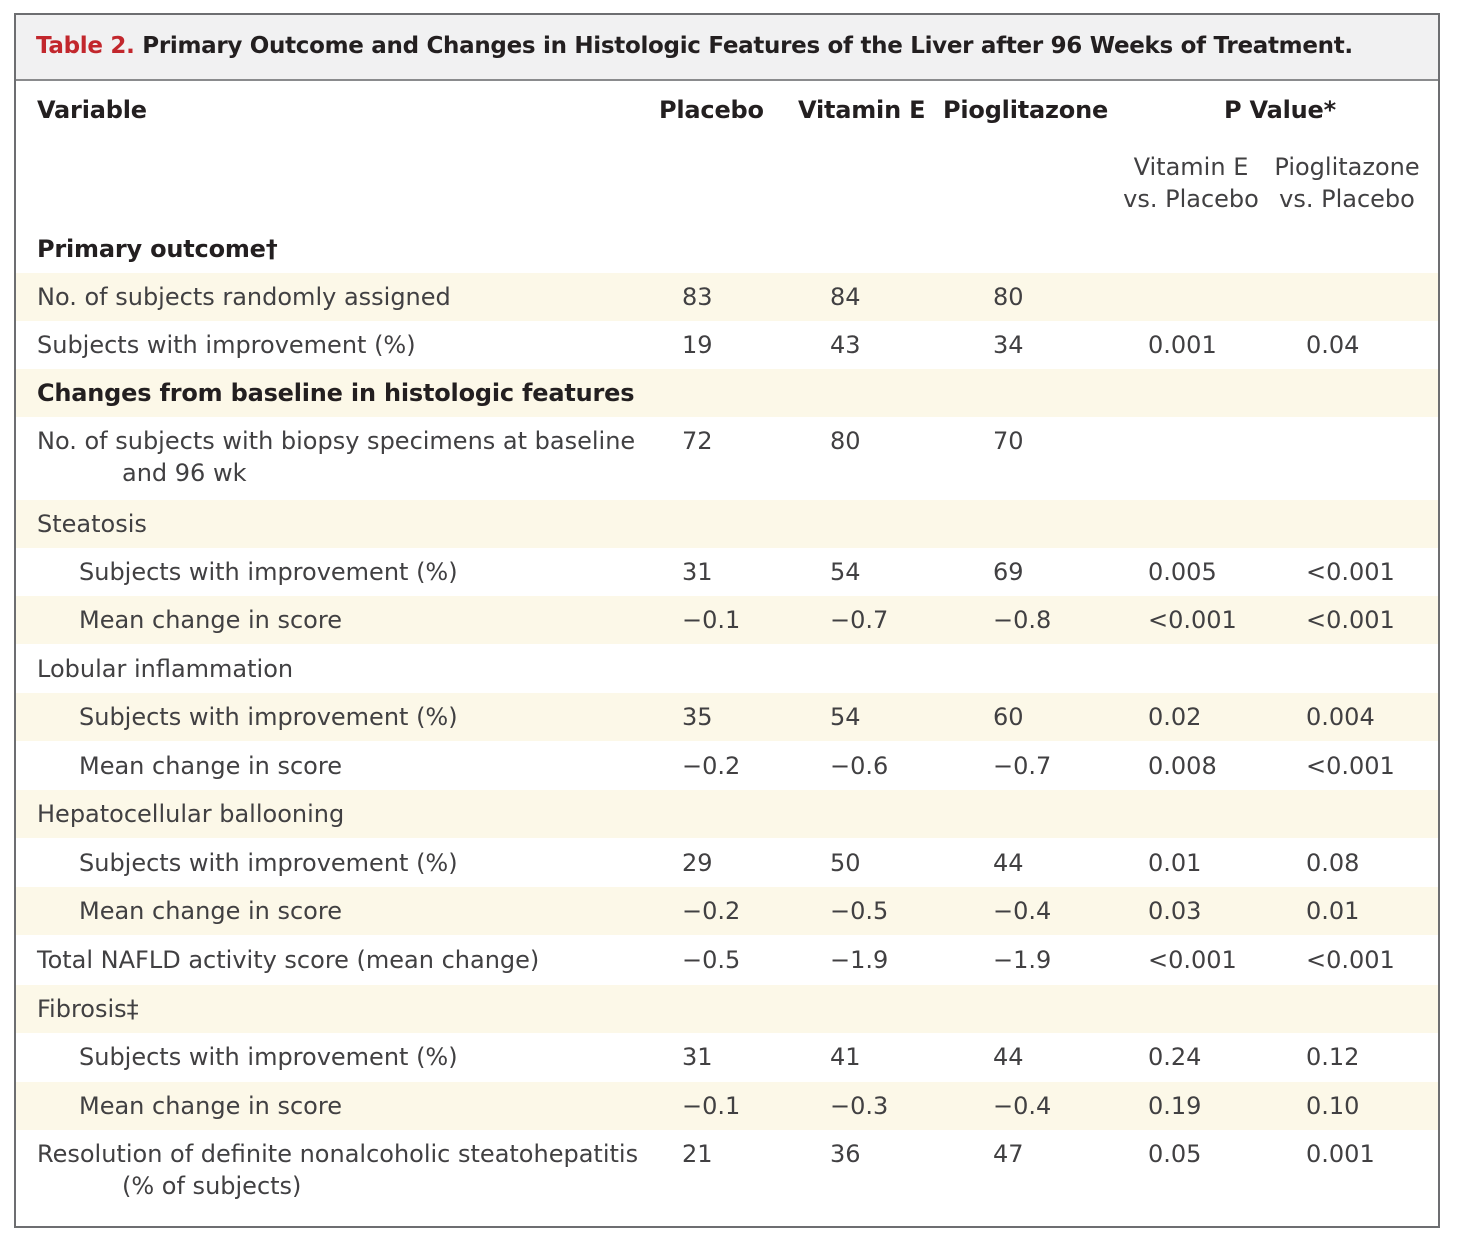  Describe the element at coordinates (1175, 1057) in the screenshot. I see `cell-p-vitamin-e: 0.24` at that location.